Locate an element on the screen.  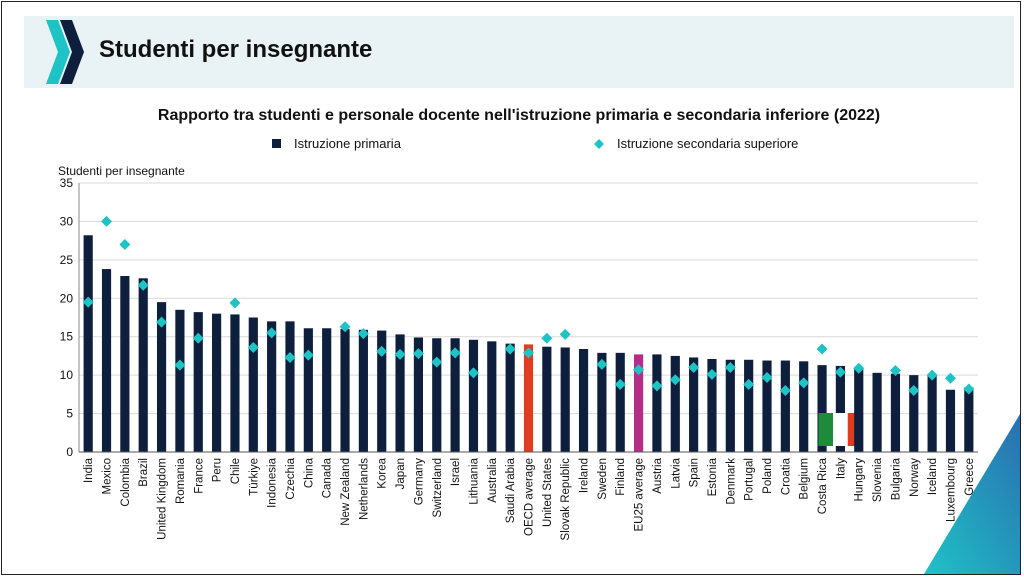
bar-germany is located at coordinates (418, 394).